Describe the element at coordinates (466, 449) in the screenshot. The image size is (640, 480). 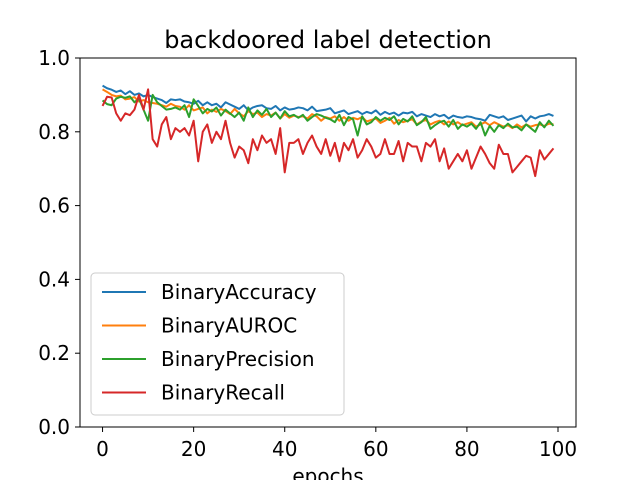
I see `x-tick-label: 80` at that location.